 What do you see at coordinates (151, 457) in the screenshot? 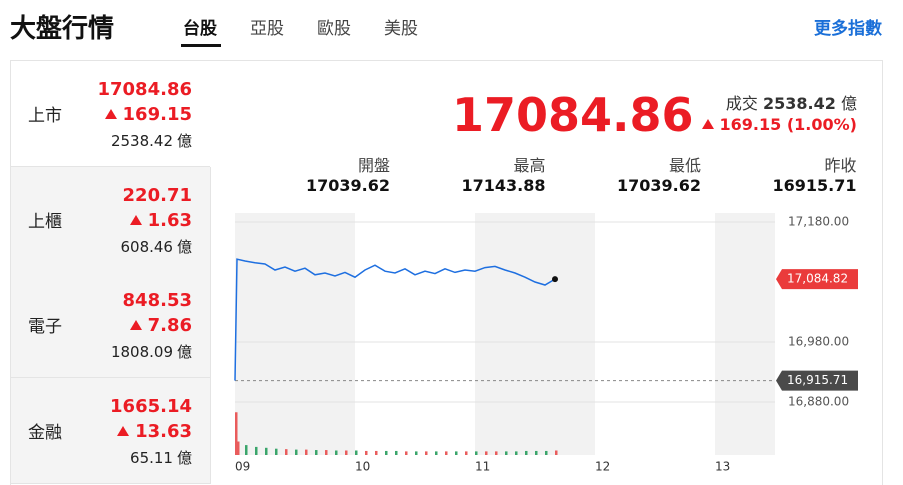
I see `volume-value: 65.11` at bounding box center [151, 457].